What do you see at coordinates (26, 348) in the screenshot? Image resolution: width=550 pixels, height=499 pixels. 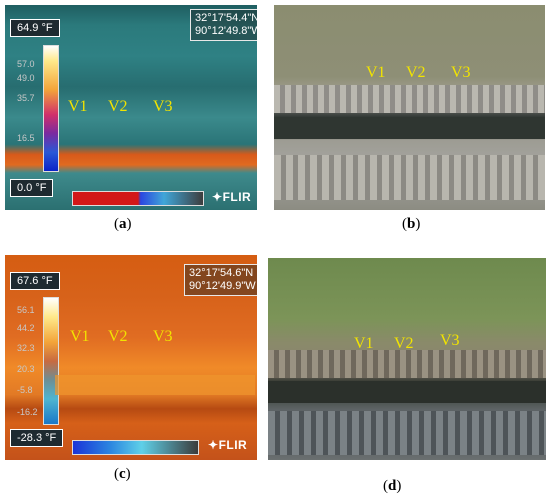 I see `scale-tick: 32.3` at bounding box center [26, 348].